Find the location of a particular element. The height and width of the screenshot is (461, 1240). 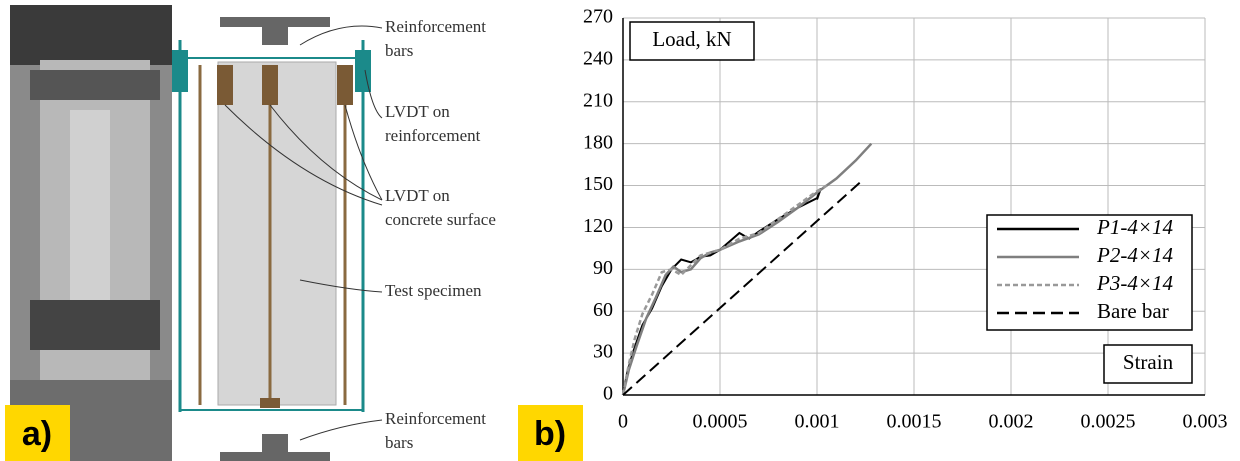

schematic-label: Test specimen is located at coordinates (433, 290).